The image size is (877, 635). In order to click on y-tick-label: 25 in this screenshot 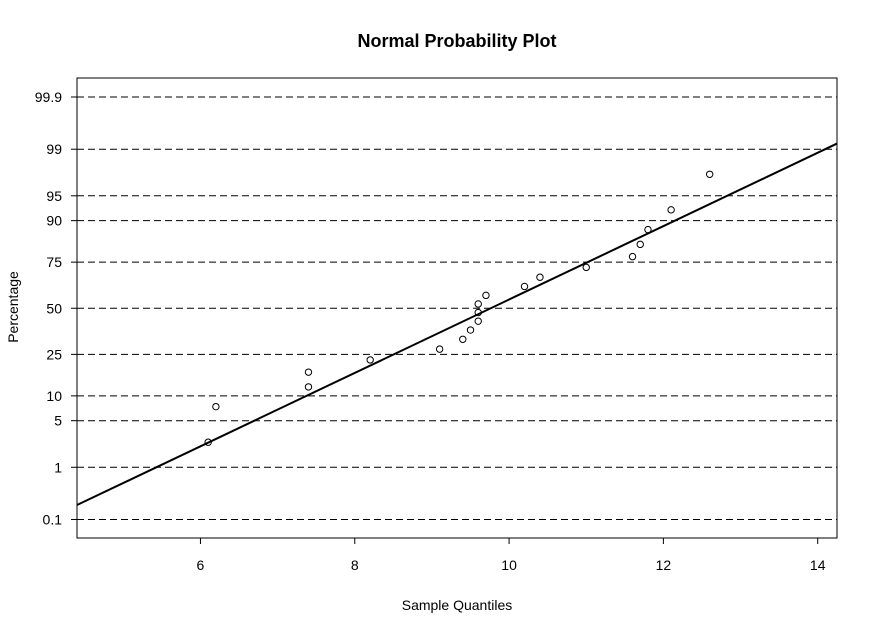, I will do `click(54, 354)`.